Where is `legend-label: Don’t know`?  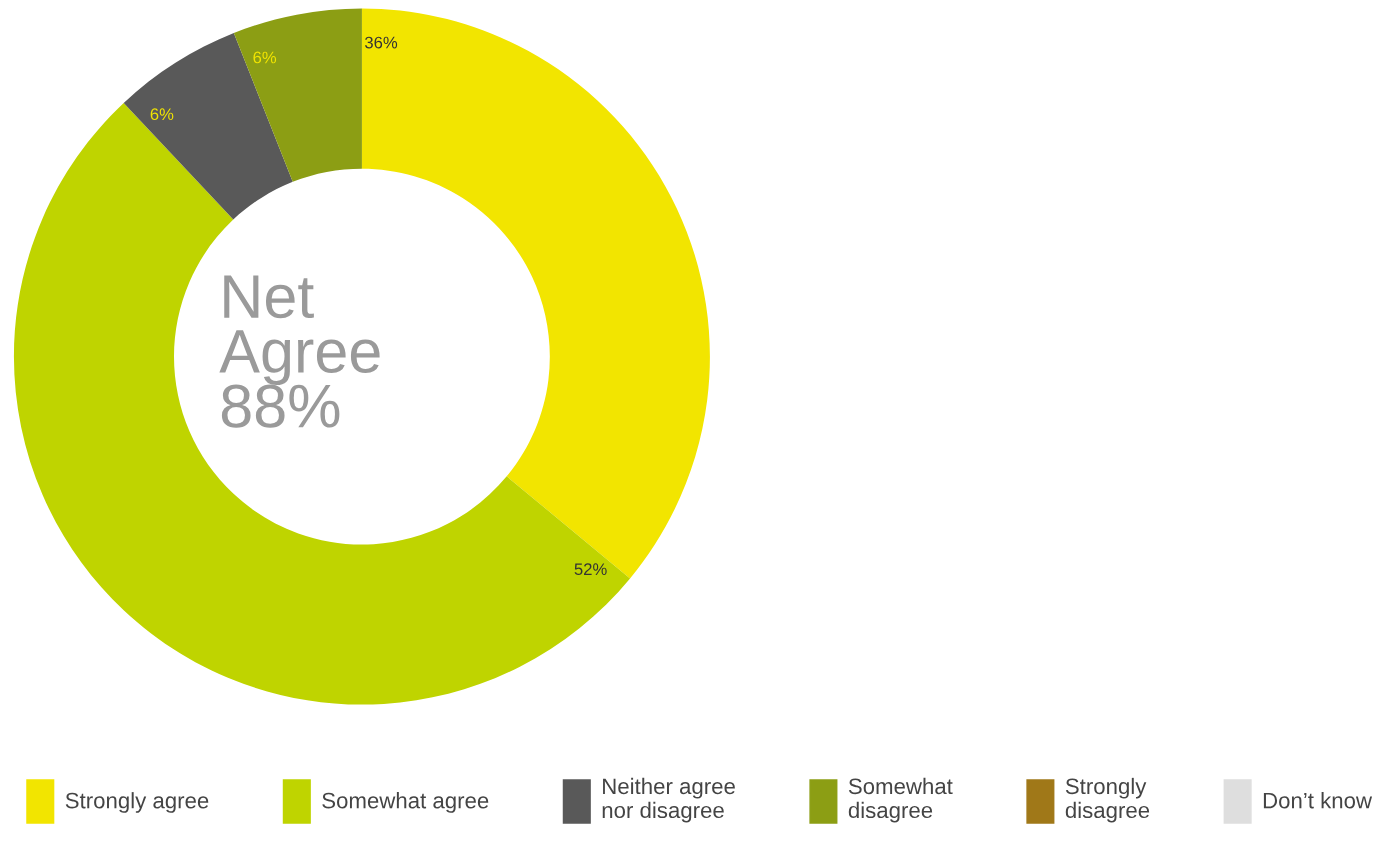
legend-label: Don’t know is located at coordinates (1318, 800).